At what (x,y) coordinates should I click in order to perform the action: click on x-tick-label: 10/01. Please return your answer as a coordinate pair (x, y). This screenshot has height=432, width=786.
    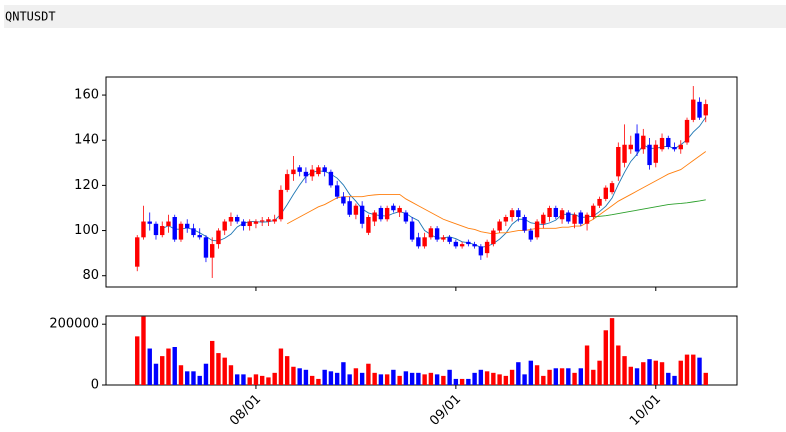
    Looking at the image, I should click on (645, 410).